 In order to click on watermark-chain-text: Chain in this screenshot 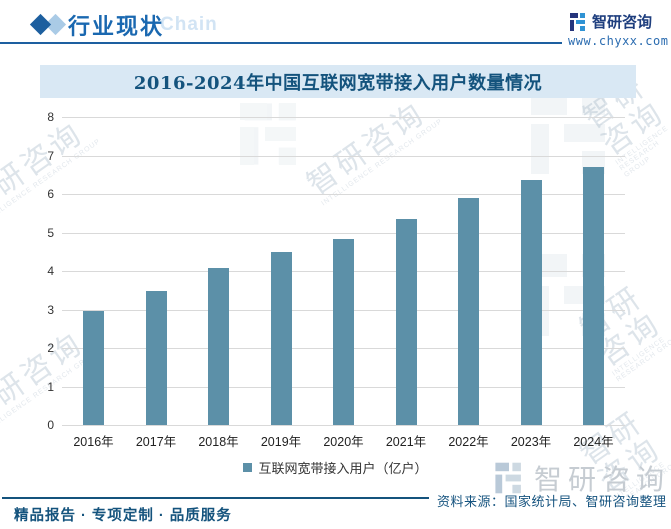, I will do `click(189, 24)`.